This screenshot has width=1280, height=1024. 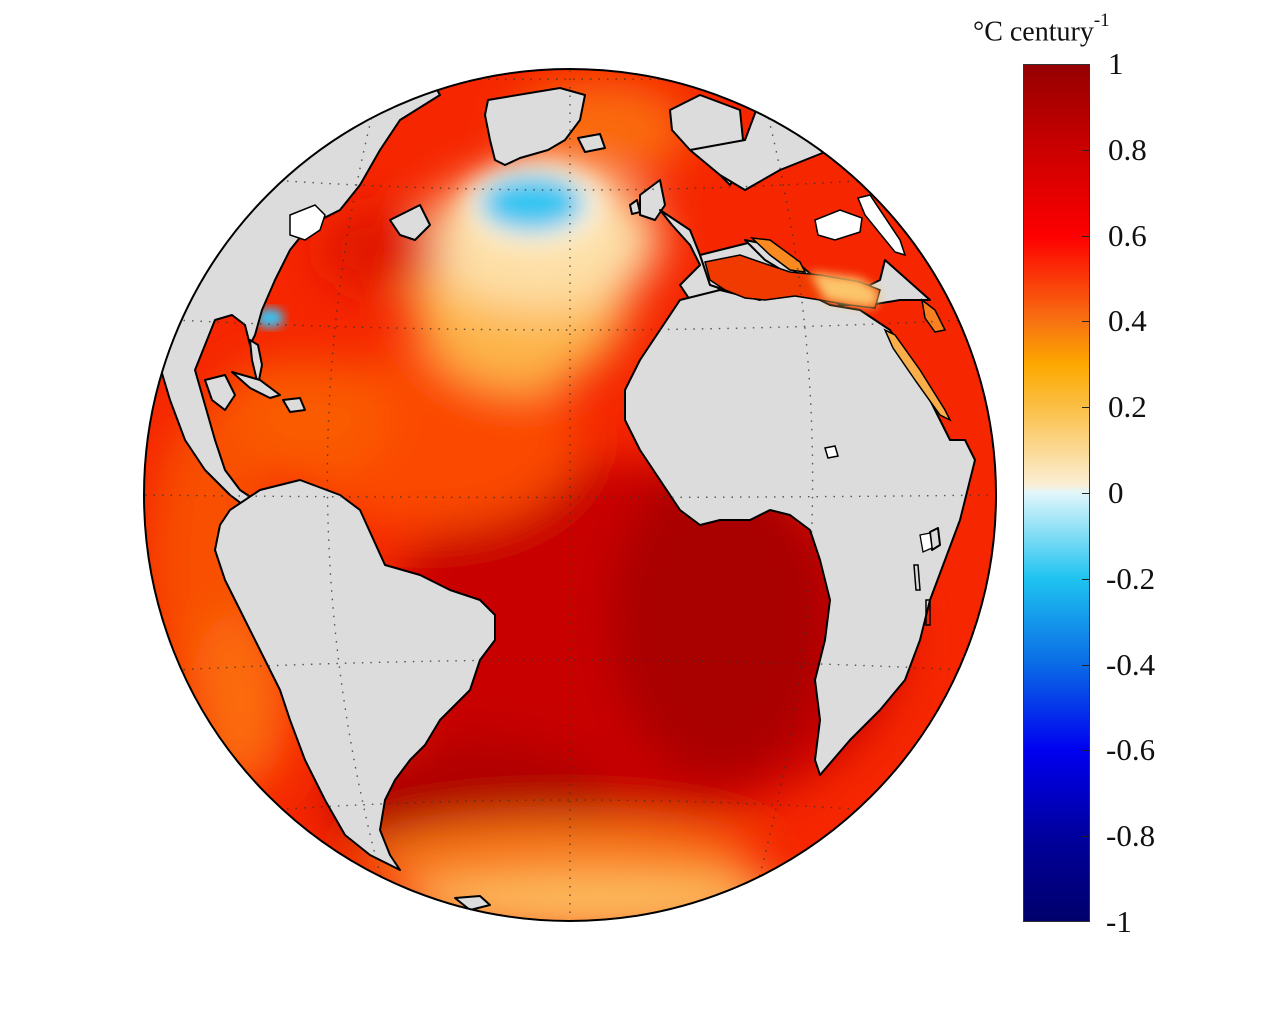 I want to click on colorbar-tick-label: -0.6, so click(x=1131, y=750).